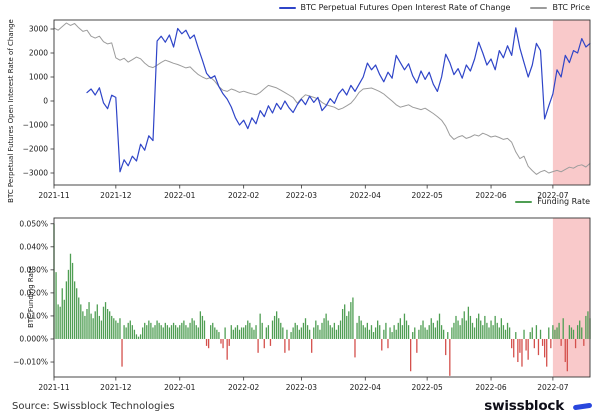  What do you see at coordinates (366, 387) in the screenshot?
I see `bottom-chart-x-tick-label: 2022-04` at bounding box center [366, 387].